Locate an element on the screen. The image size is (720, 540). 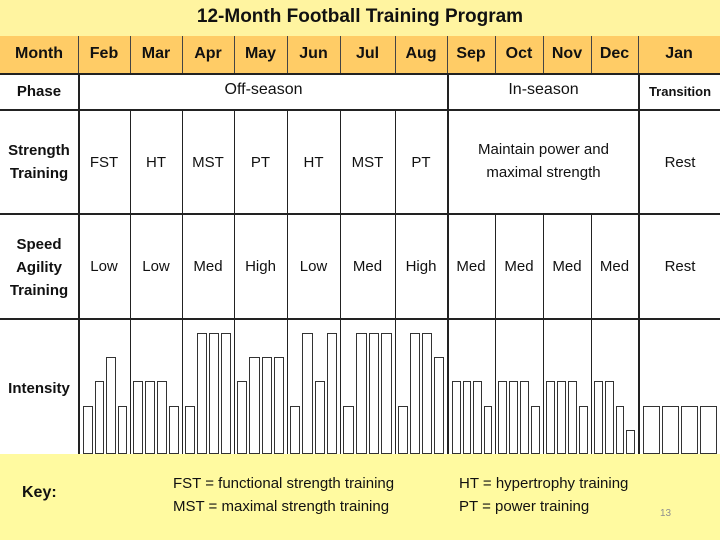
month-header-aug: Aug is located at coordinates (421, 53).